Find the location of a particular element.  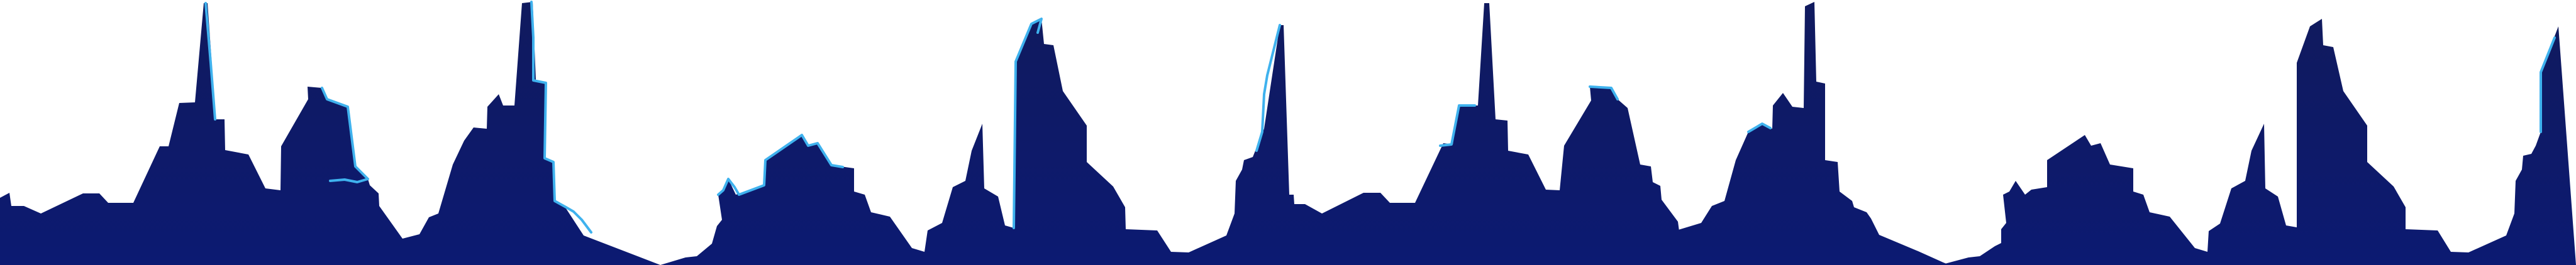

highlight-tower-left is located at coordinates (345, 135).